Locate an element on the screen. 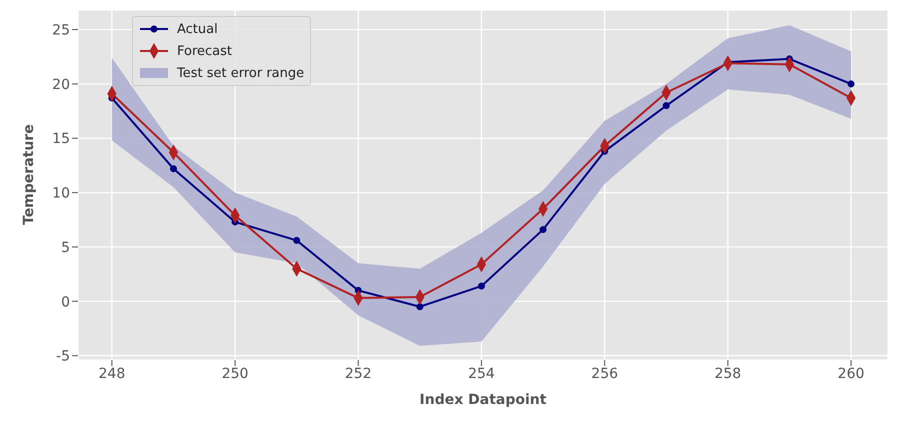 The height and width of the screenshot is (422, 900). x-axis-title: Index Datapoint is located at coordinates (483, 400).